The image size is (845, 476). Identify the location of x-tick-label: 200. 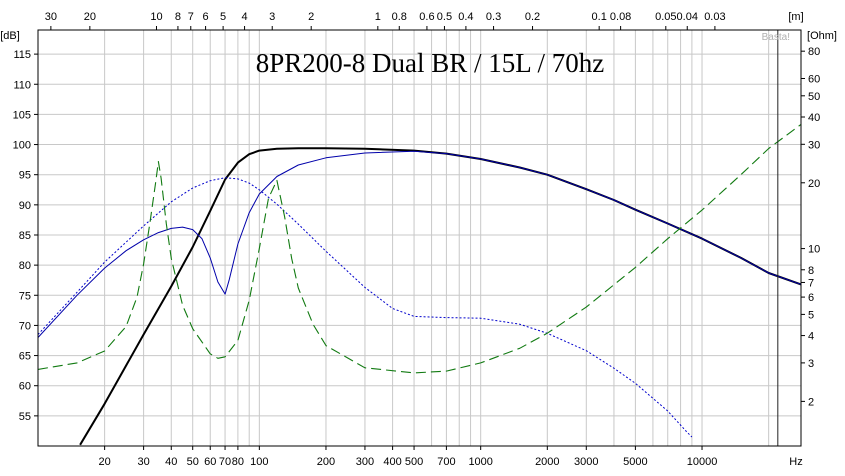
(326, 462).